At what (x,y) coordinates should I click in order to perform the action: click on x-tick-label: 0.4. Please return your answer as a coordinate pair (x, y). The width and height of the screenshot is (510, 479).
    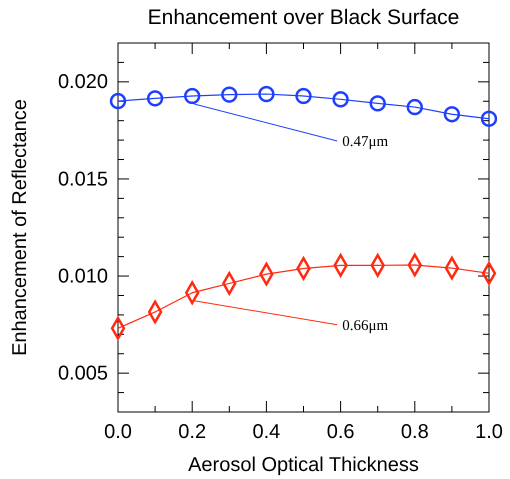
    Looking at the image, I should click on (266, 432).